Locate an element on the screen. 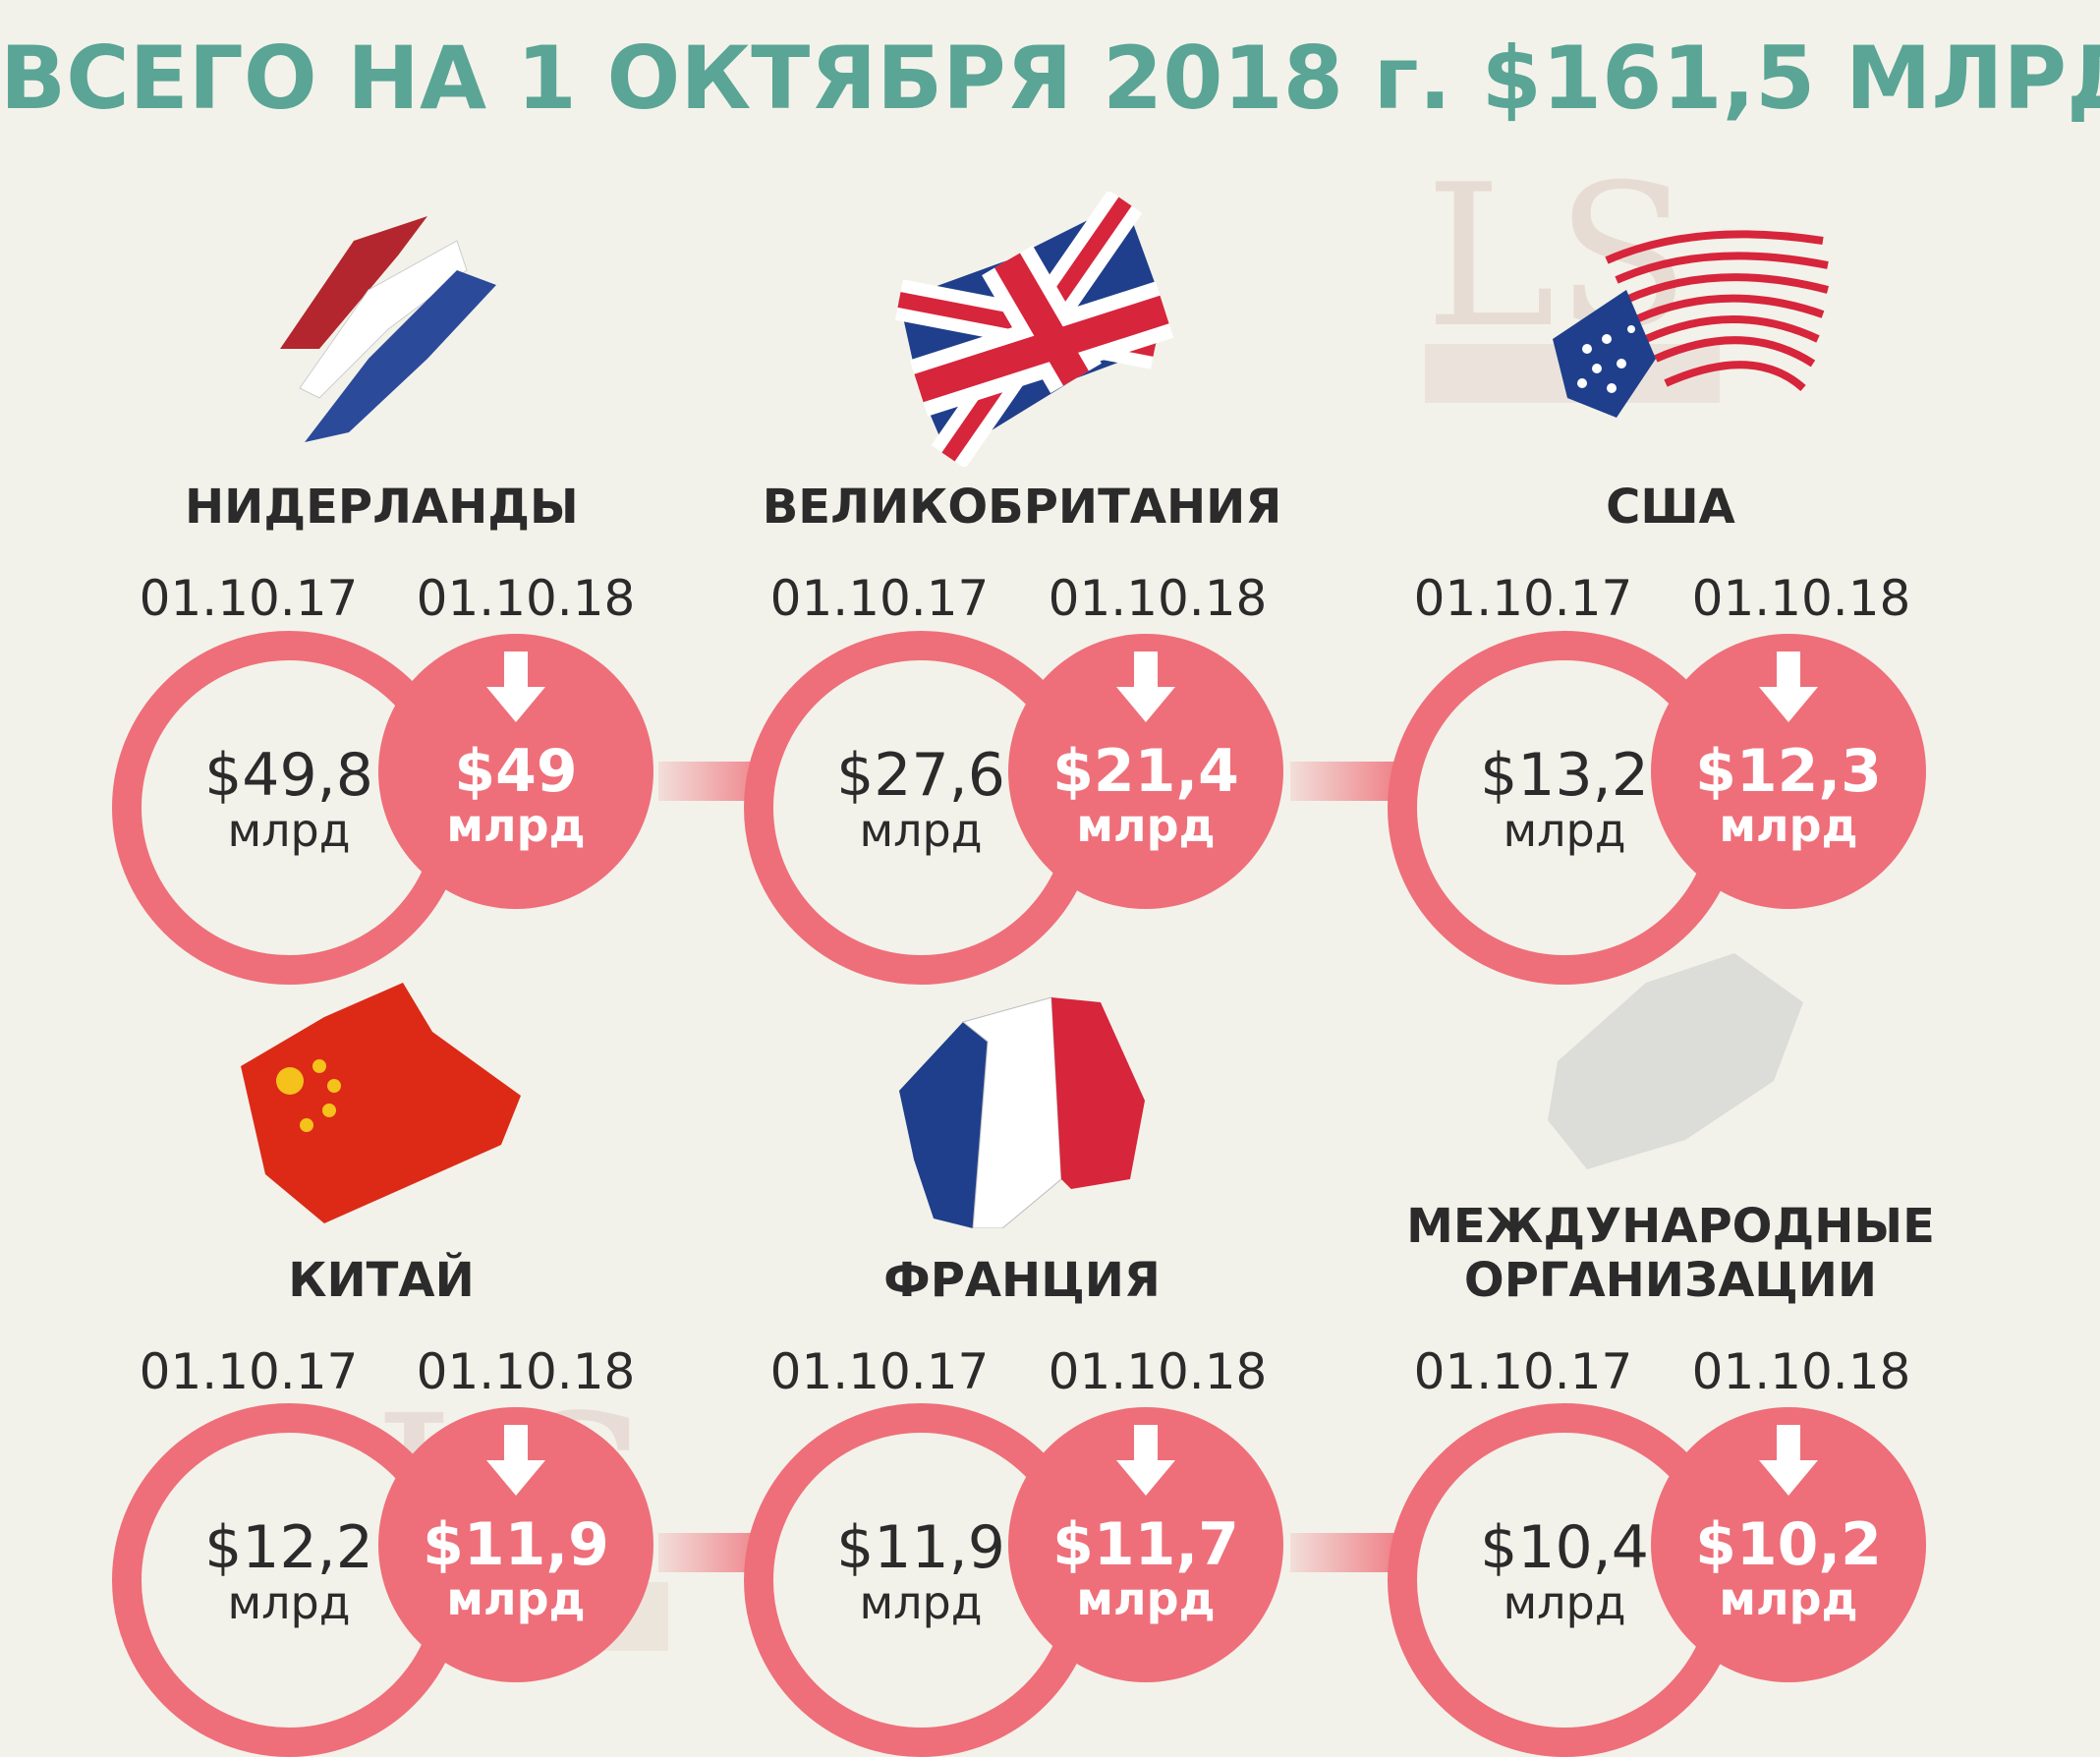 The width and height of the screenshot is (2100, 1757). value-curr: $12,3 is located at coordinates (1788, 771).